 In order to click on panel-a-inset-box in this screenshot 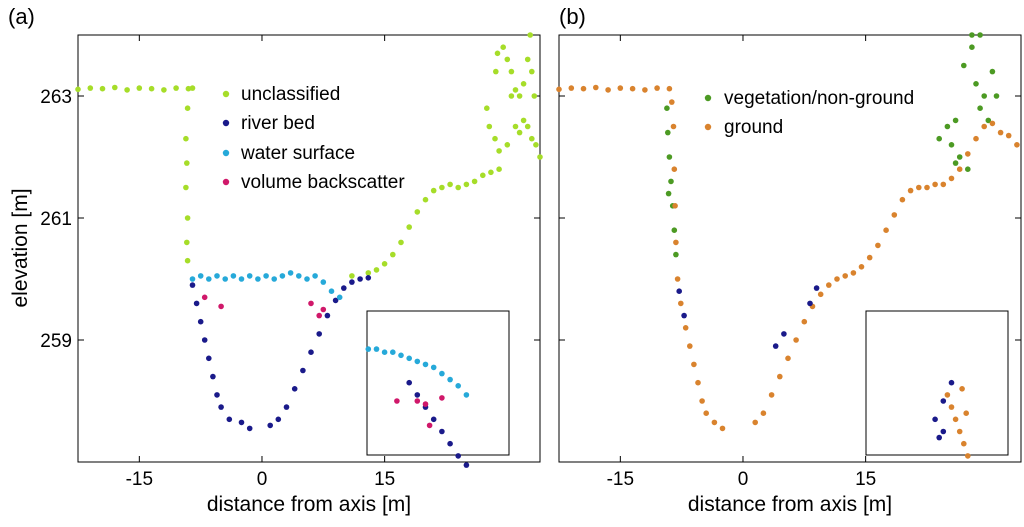, I will do `click(438, 383)`.